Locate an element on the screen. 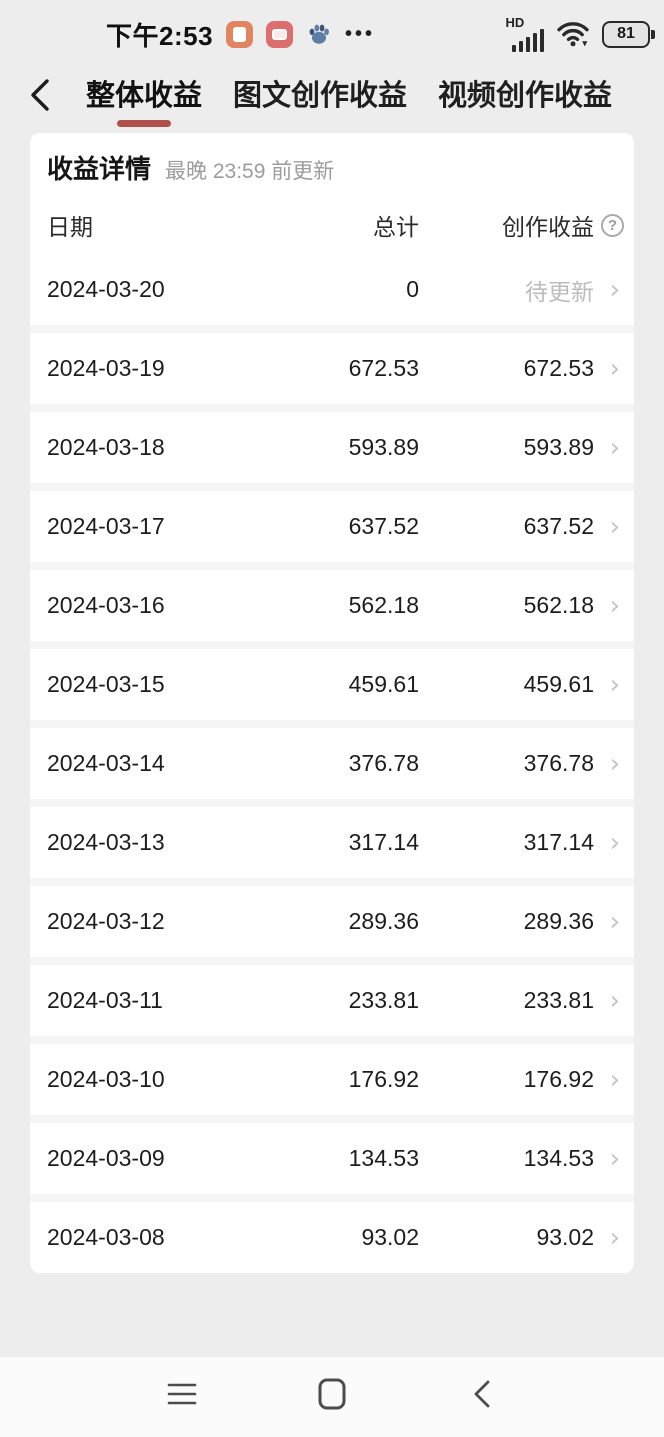 Image resolution: width=664 pixels, height=1437 pixels. row-total: 637.52 is located at coordinates (383, 526).